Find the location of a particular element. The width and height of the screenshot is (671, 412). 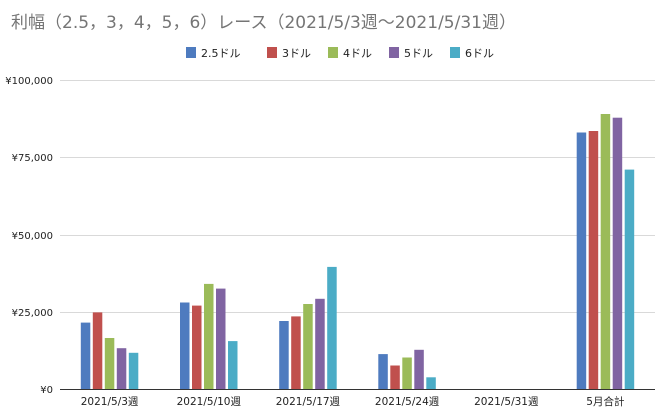

y-axis-ticks: ¥0 ¥25,000 ¥50,000 ¥75,000 ¥100,000 is located at coordinates (29, 236).